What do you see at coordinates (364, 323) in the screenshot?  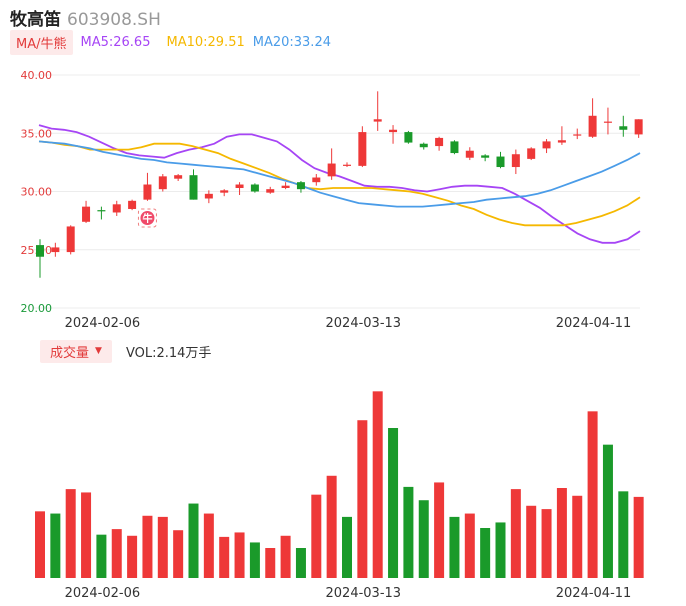 I see `price-date-label: 2024-03-13` at bounding box center [364, 323].